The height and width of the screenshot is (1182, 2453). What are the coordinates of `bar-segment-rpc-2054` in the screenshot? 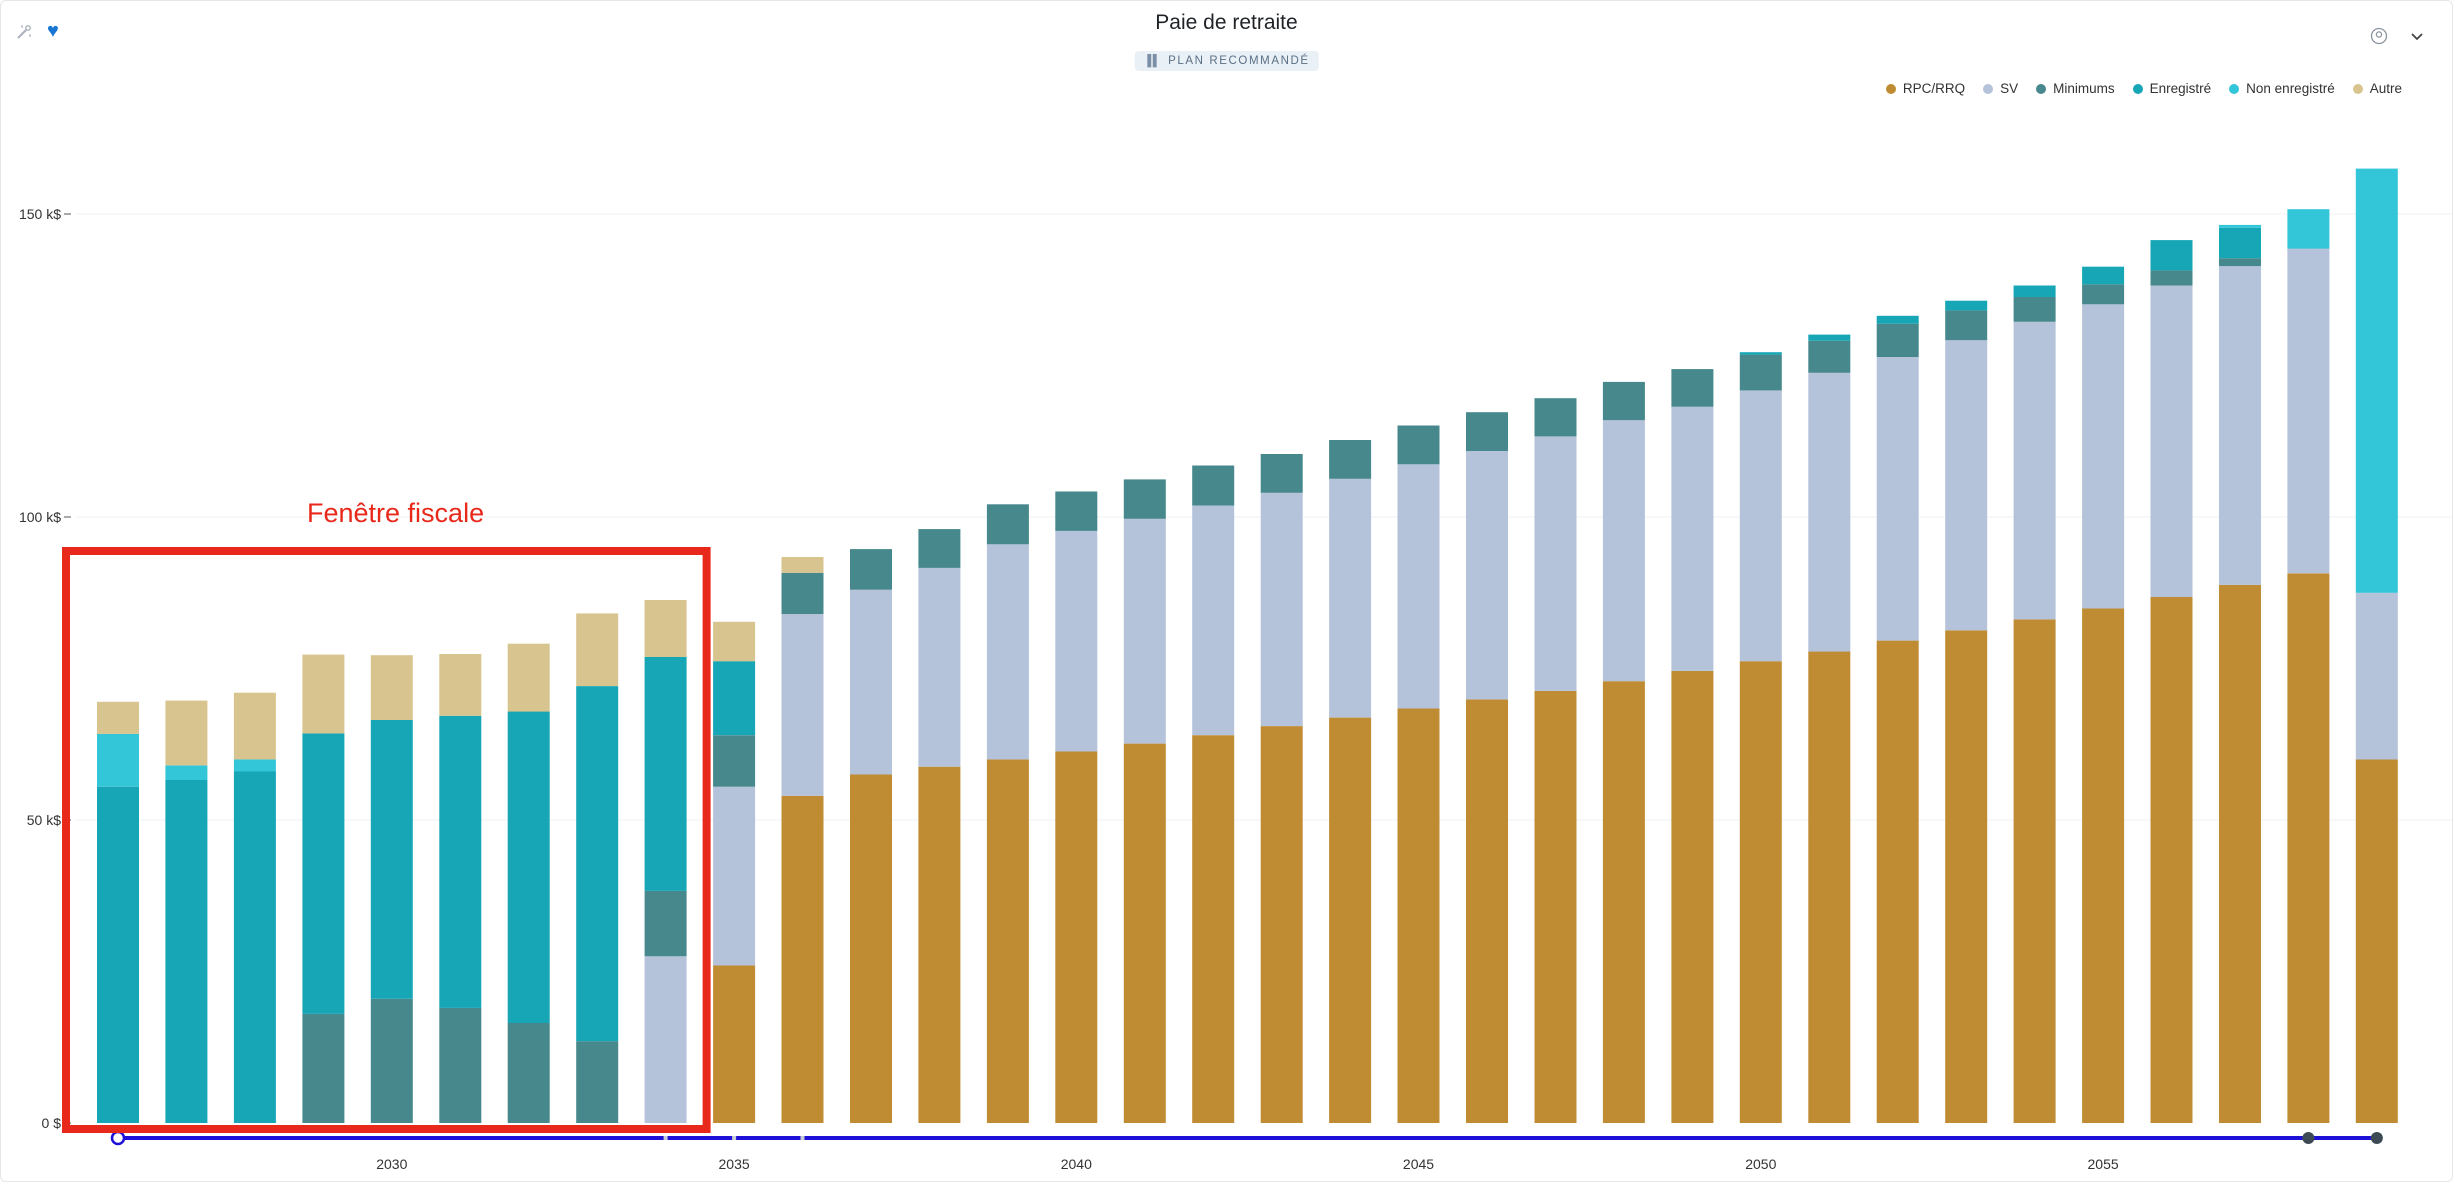 It's located at (2034, 871).